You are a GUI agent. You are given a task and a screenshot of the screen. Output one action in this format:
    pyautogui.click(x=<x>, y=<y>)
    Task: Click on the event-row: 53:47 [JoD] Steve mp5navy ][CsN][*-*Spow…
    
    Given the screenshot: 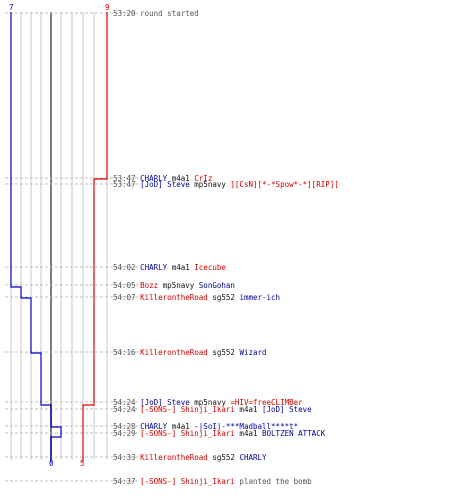 What is the action you would take?
    pyautogui.click(x=226, y=184)
    